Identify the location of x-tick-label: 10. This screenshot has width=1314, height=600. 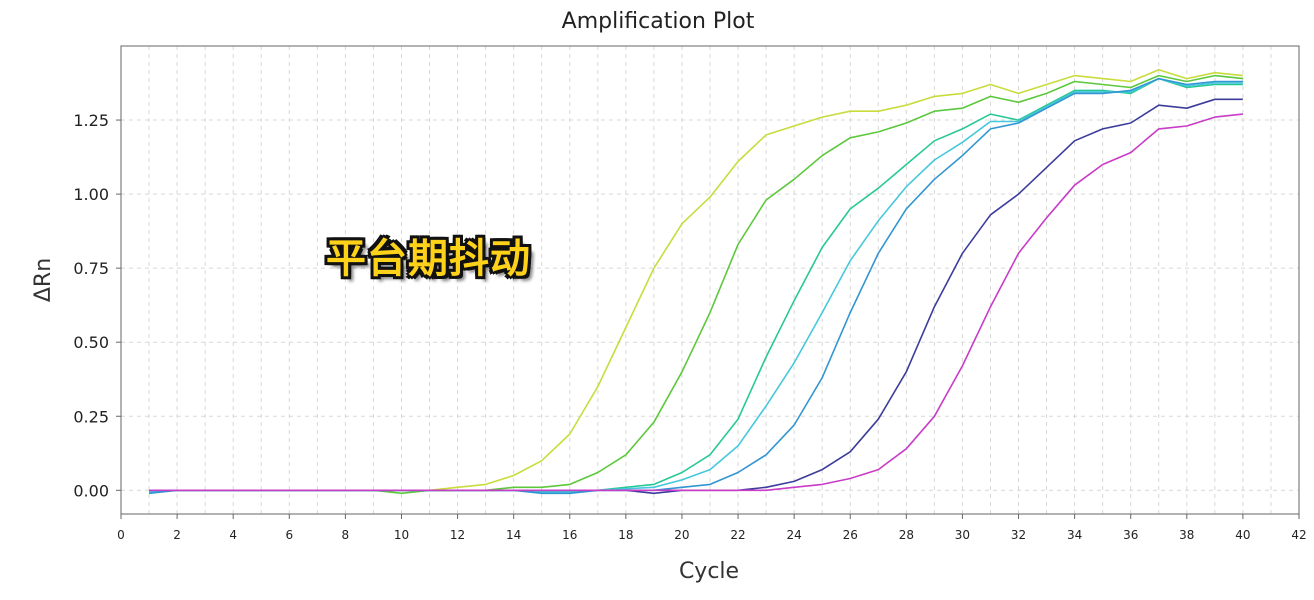
(401, 535).